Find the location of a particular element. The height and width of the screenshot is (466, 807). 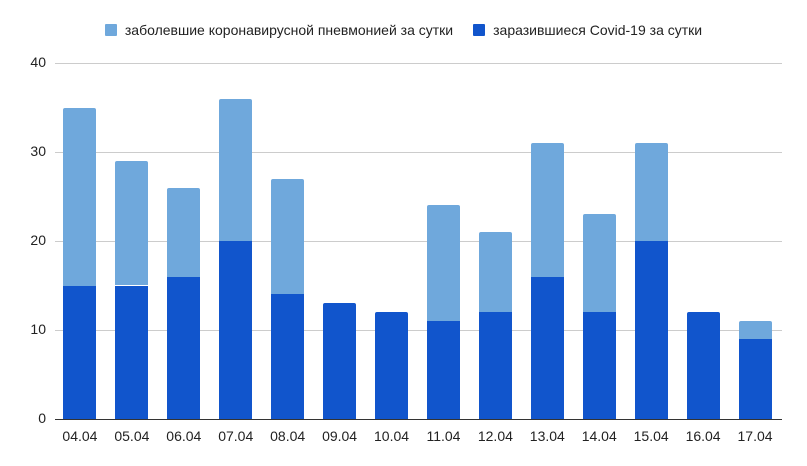

x-tick-label: 17.04 is located at coordinates (755, 436).